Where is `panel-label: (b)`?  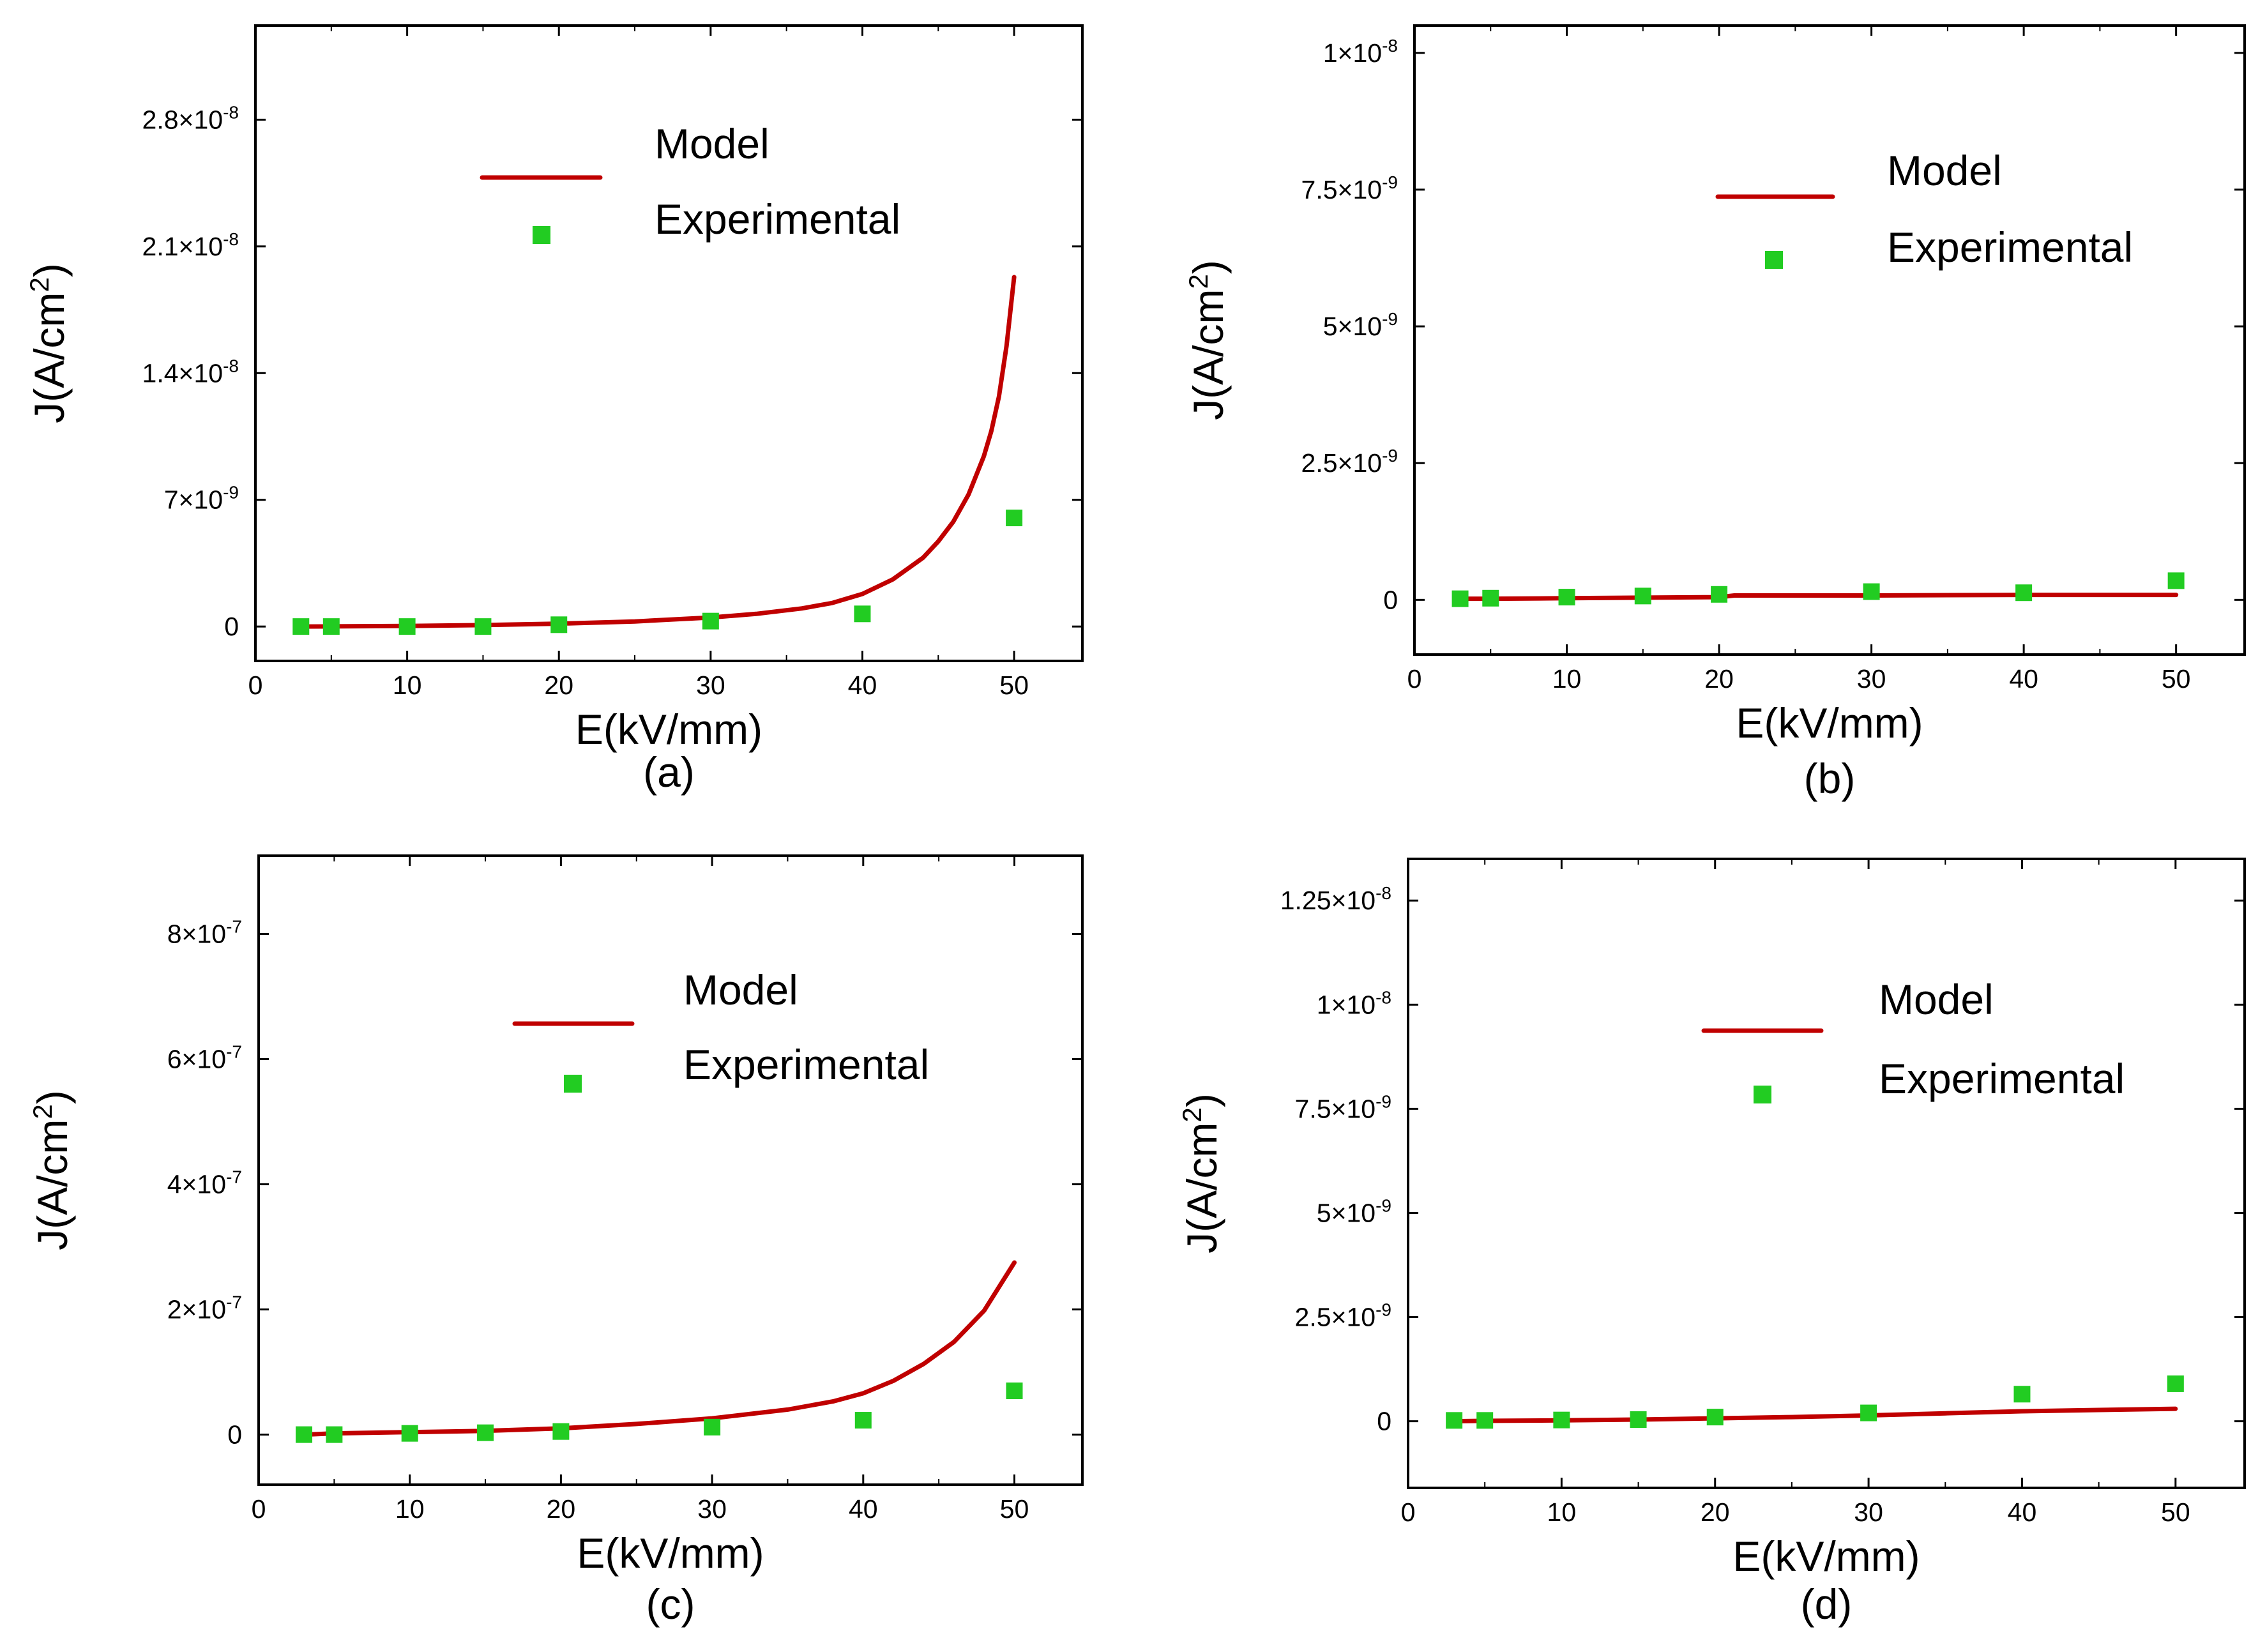
panel-label: (b) is located at coordinates (1830, 778).